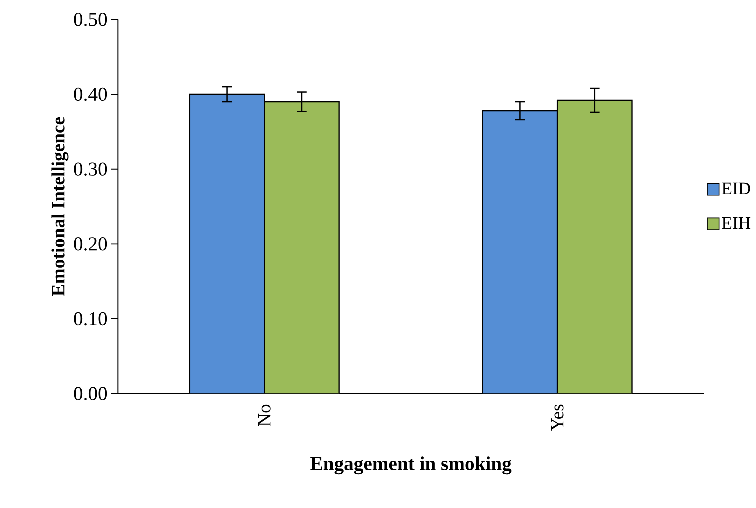 The width and height of the screenshot is (756, 508). What do you see at coordinates (411, 465) in the screenshot?
I see `x-axis-title: Engagement in smoking` at bounding box center [411, 465].